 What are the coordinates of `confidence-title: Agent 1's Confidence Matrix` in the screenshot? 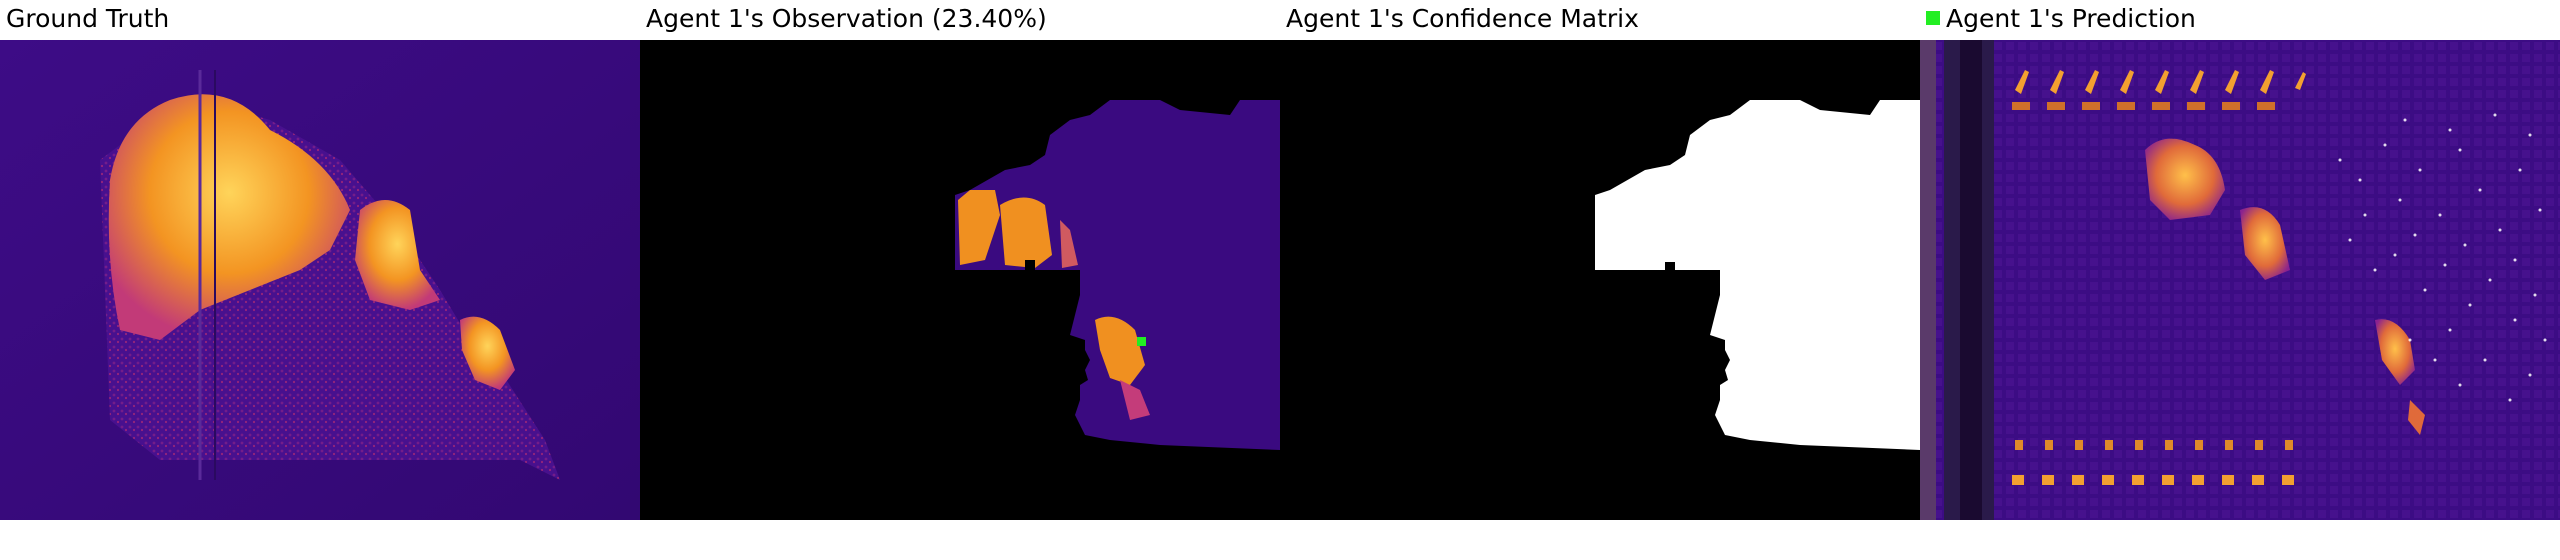 It's located at (1462, 18).